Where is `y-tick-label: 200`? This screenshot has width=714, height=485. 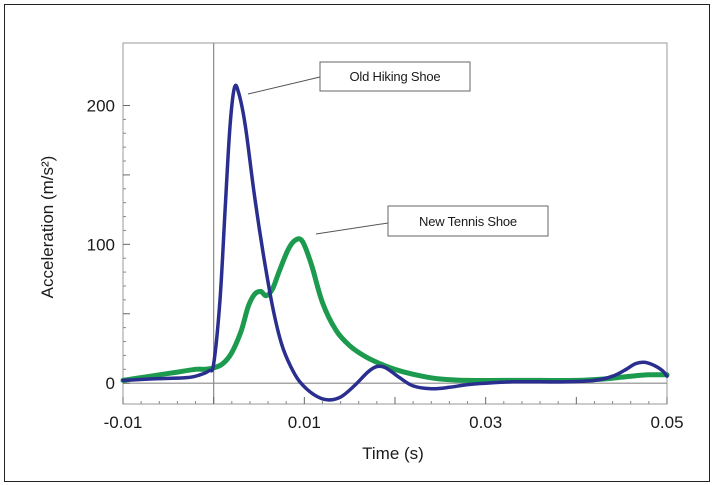 y-tick-label: 200 is located at coordinates (101, 105).